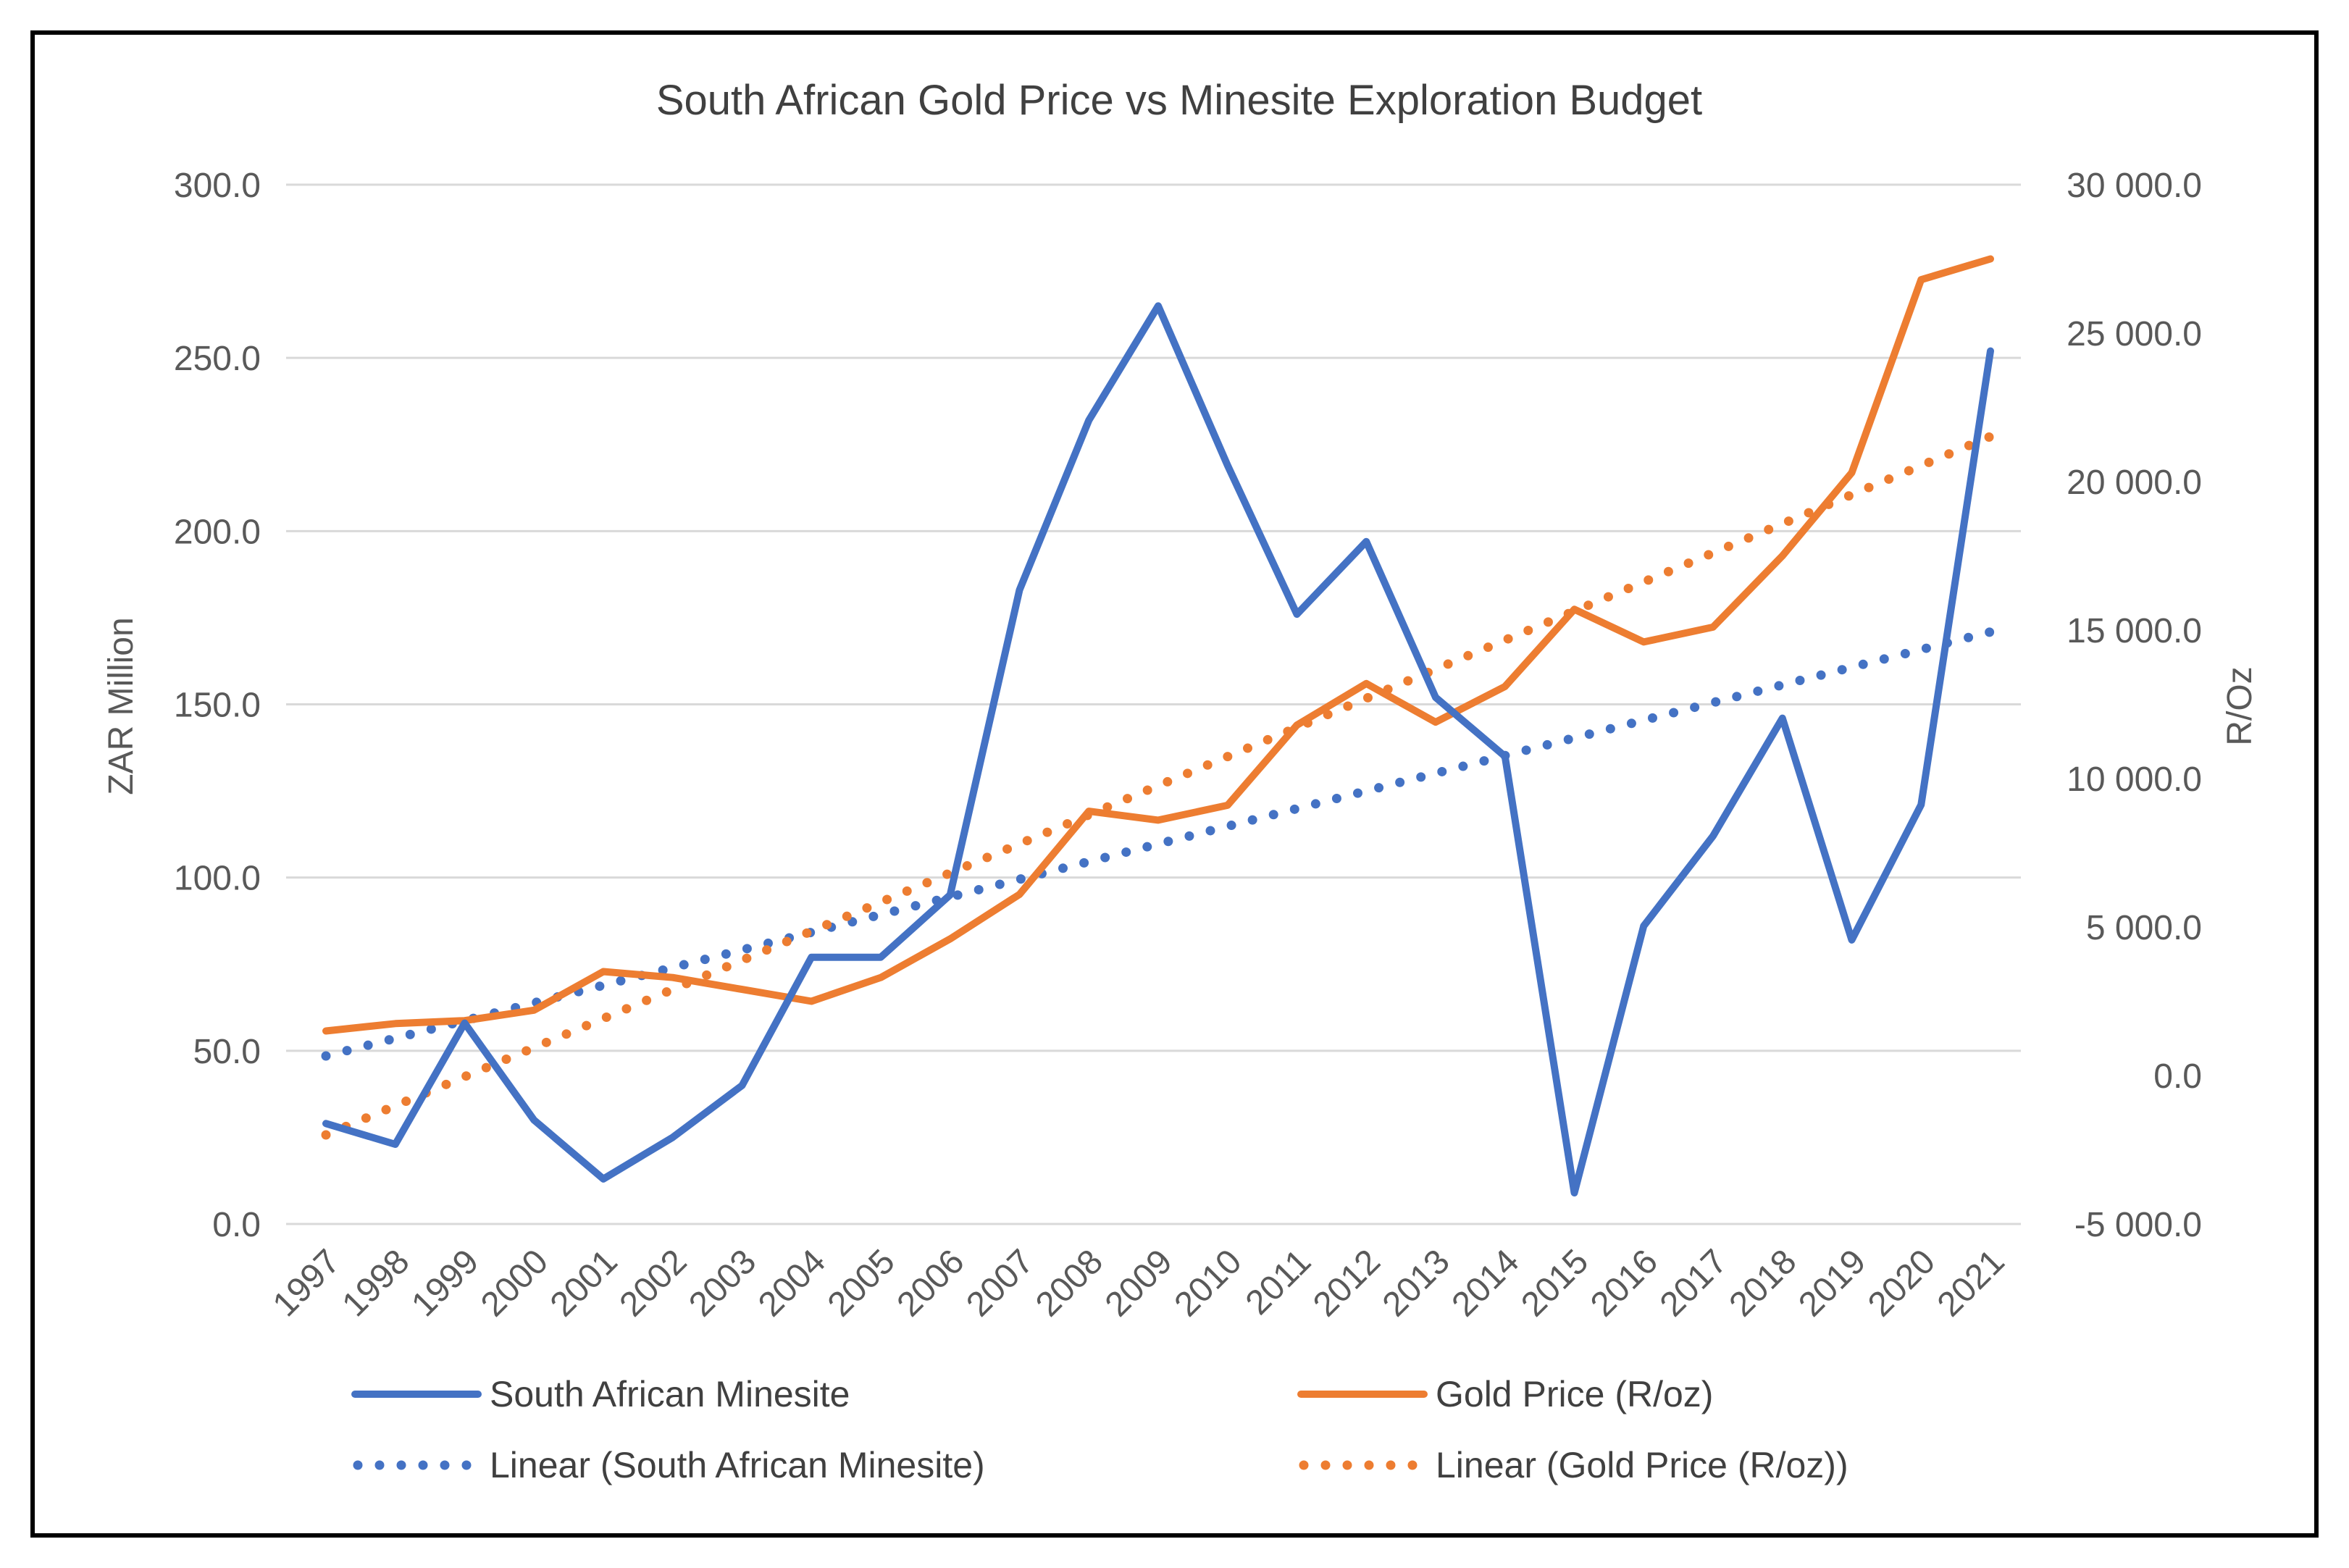 Image resolution: width=2349 pixels, height=1568 pixels. What do you see at coordinates (217, 186) in the screenshot?
I see `left-tick-label: 300.0` at bounding box center [217, 186].